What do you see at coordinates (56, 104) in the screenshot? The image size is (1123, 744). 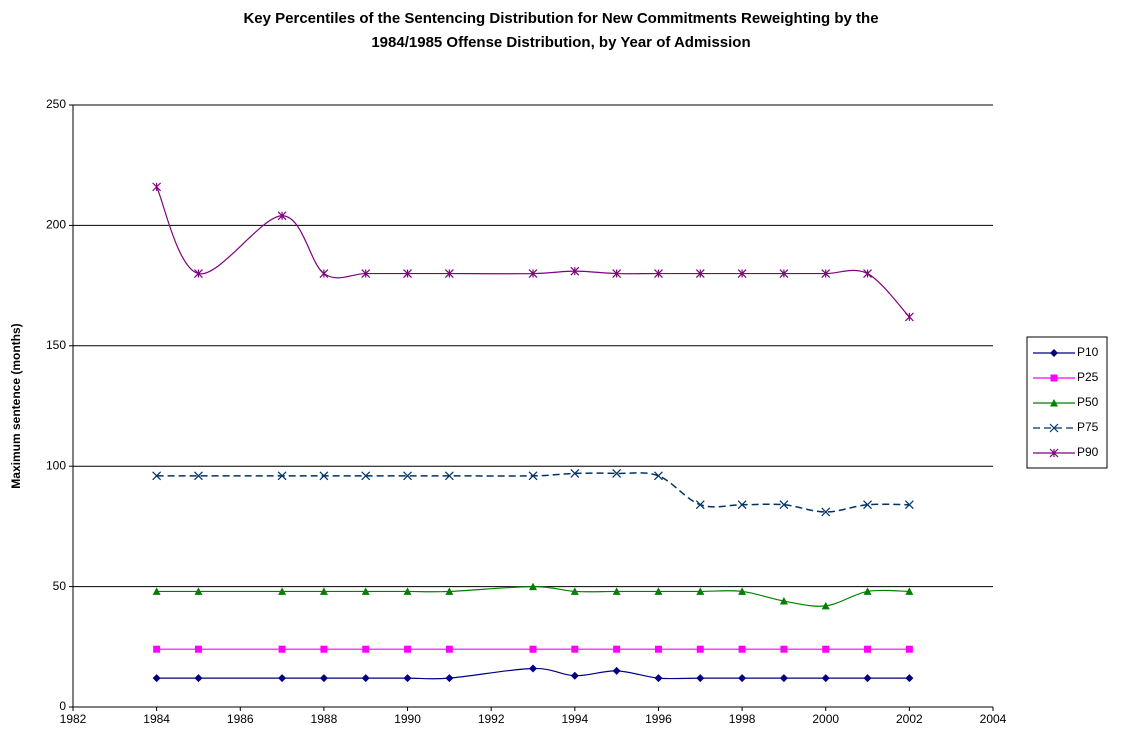 I see `y-tick-label: 250` at bounding box center [56, 104].